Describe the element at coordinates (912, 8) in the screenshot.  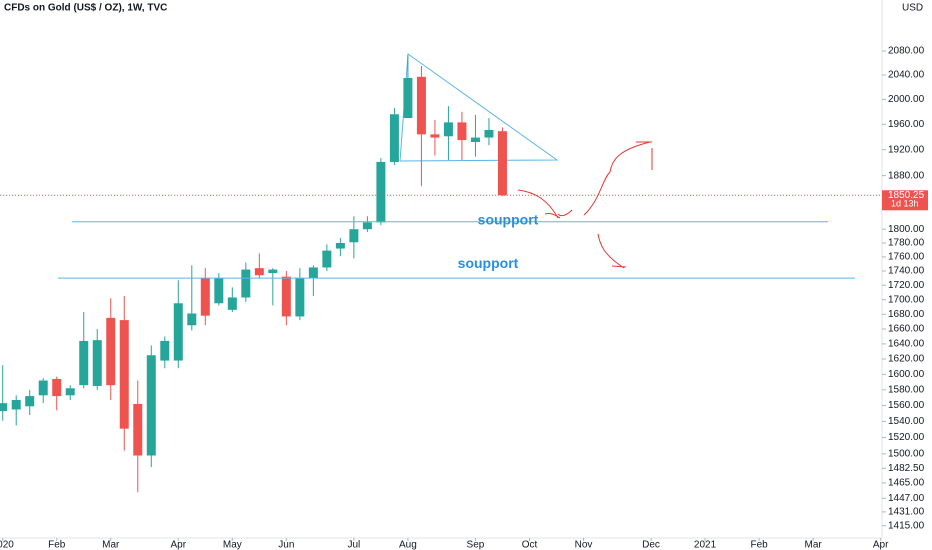
I see `currency: USD` at that location.